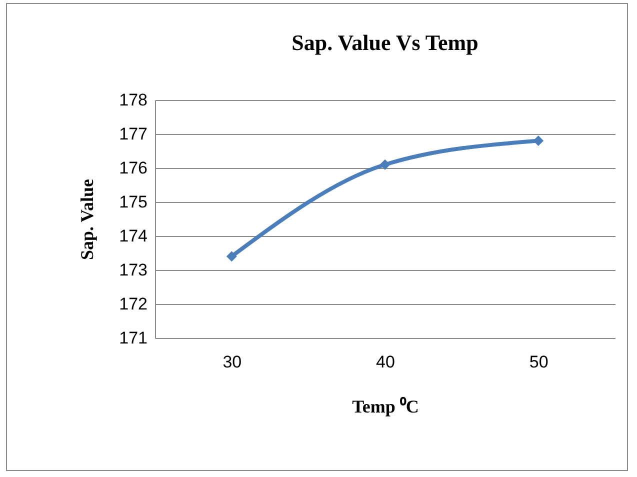  What do you see at coordinates (133, 202) in the screenshot?
I see `y-tick-label: 175` at bounding box center [133, 202].